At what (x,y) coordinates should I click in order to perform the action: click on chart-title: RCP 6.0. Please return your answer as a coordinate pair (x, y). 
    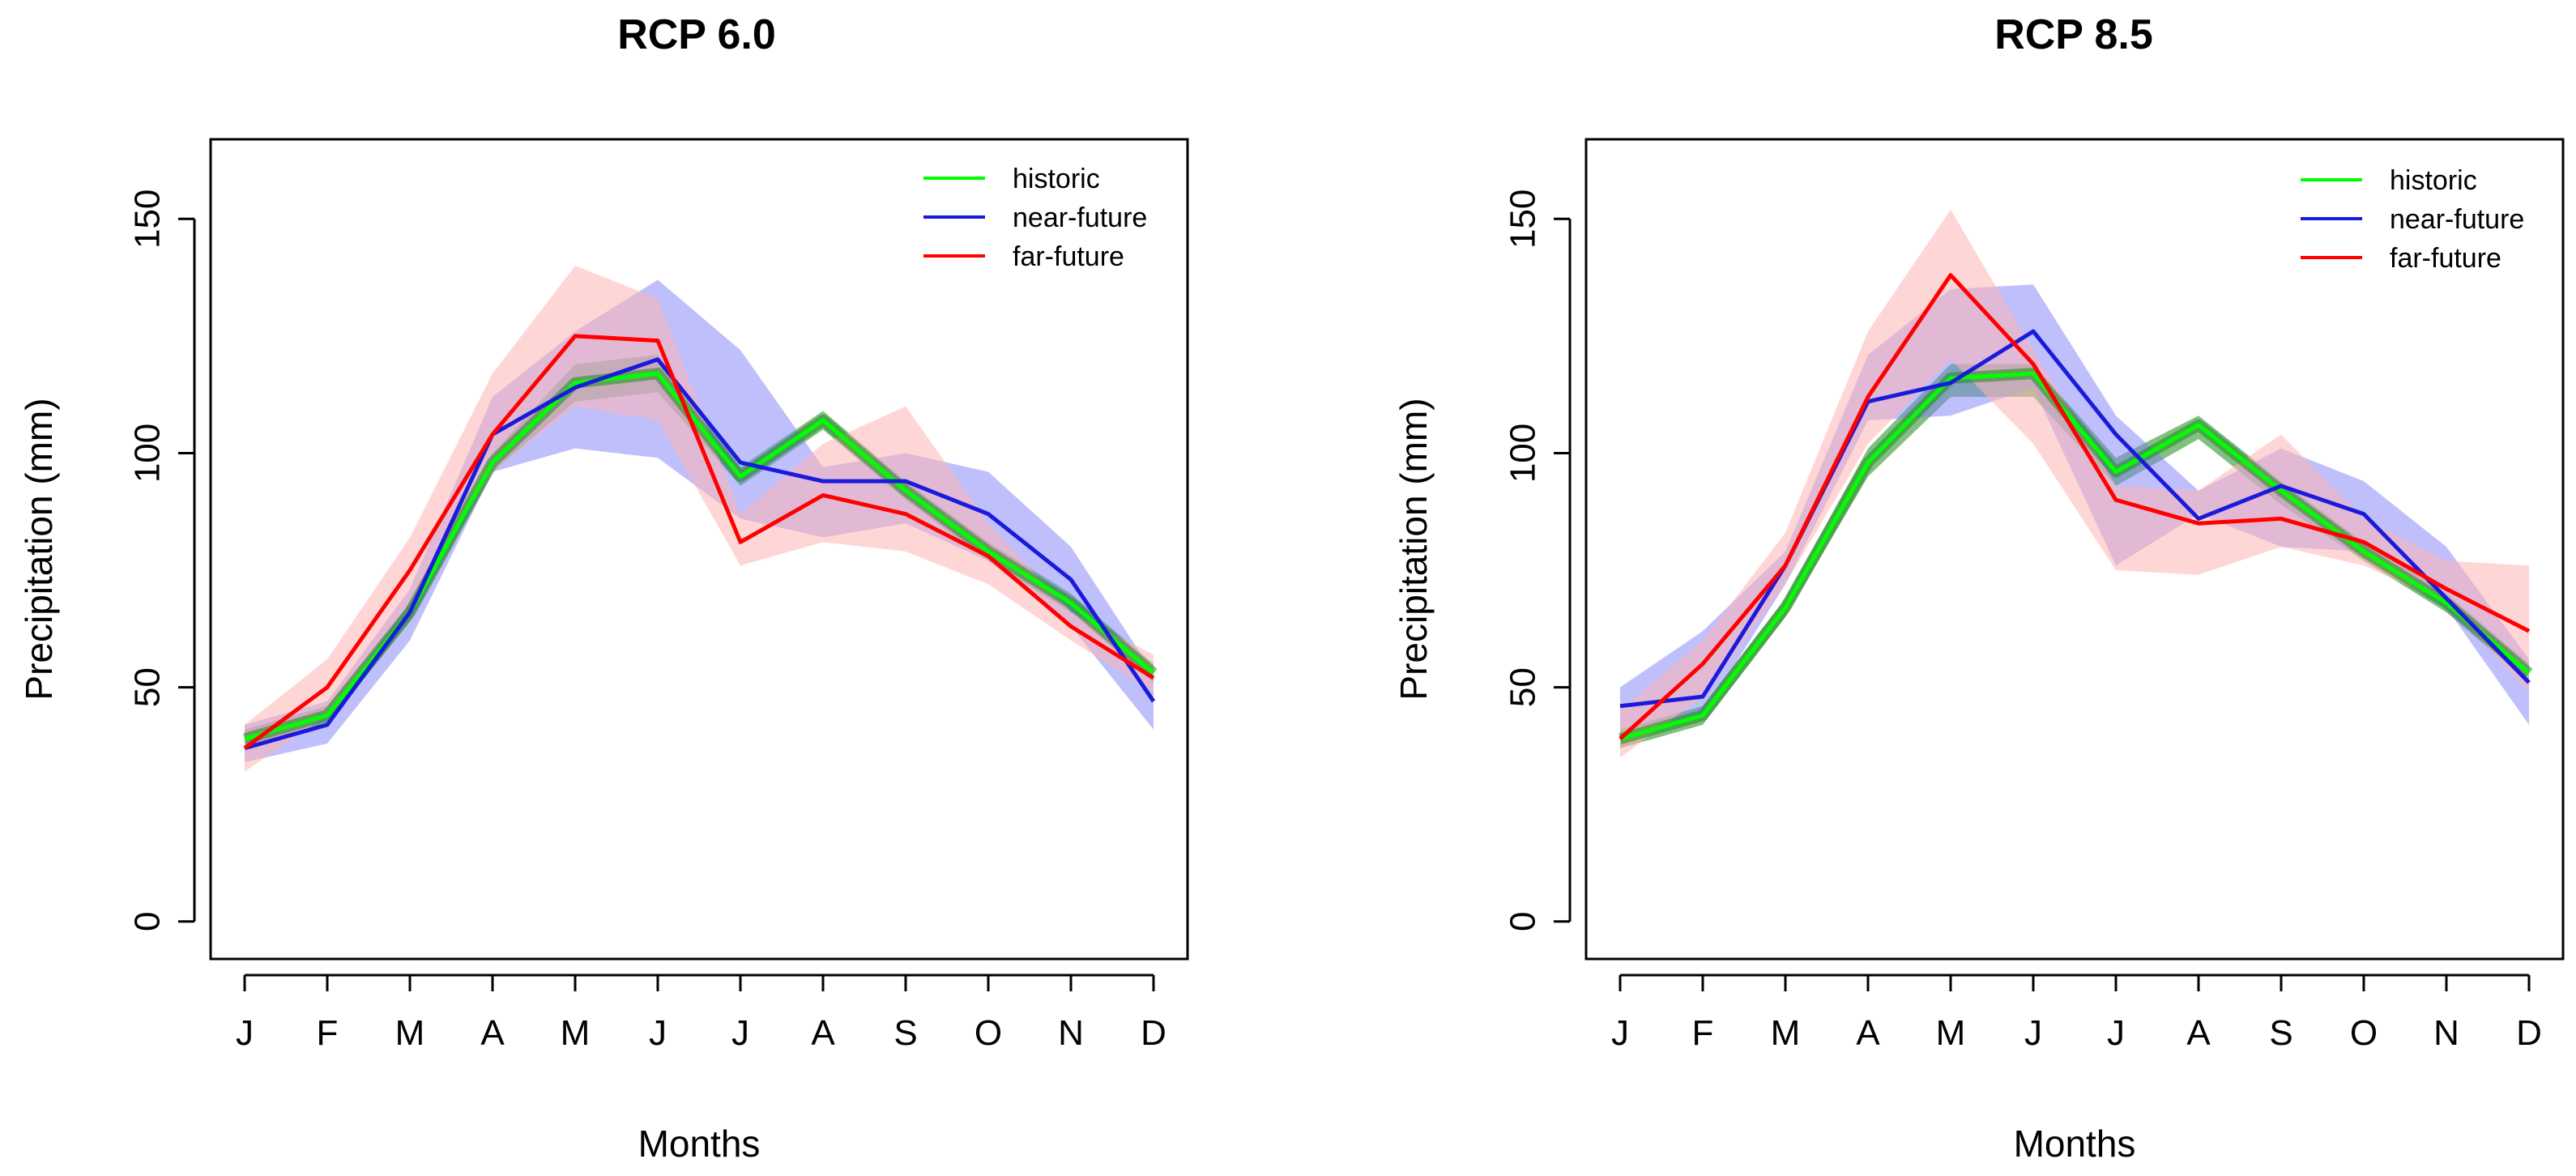
    Looking at the image, I should click on (696, 34).